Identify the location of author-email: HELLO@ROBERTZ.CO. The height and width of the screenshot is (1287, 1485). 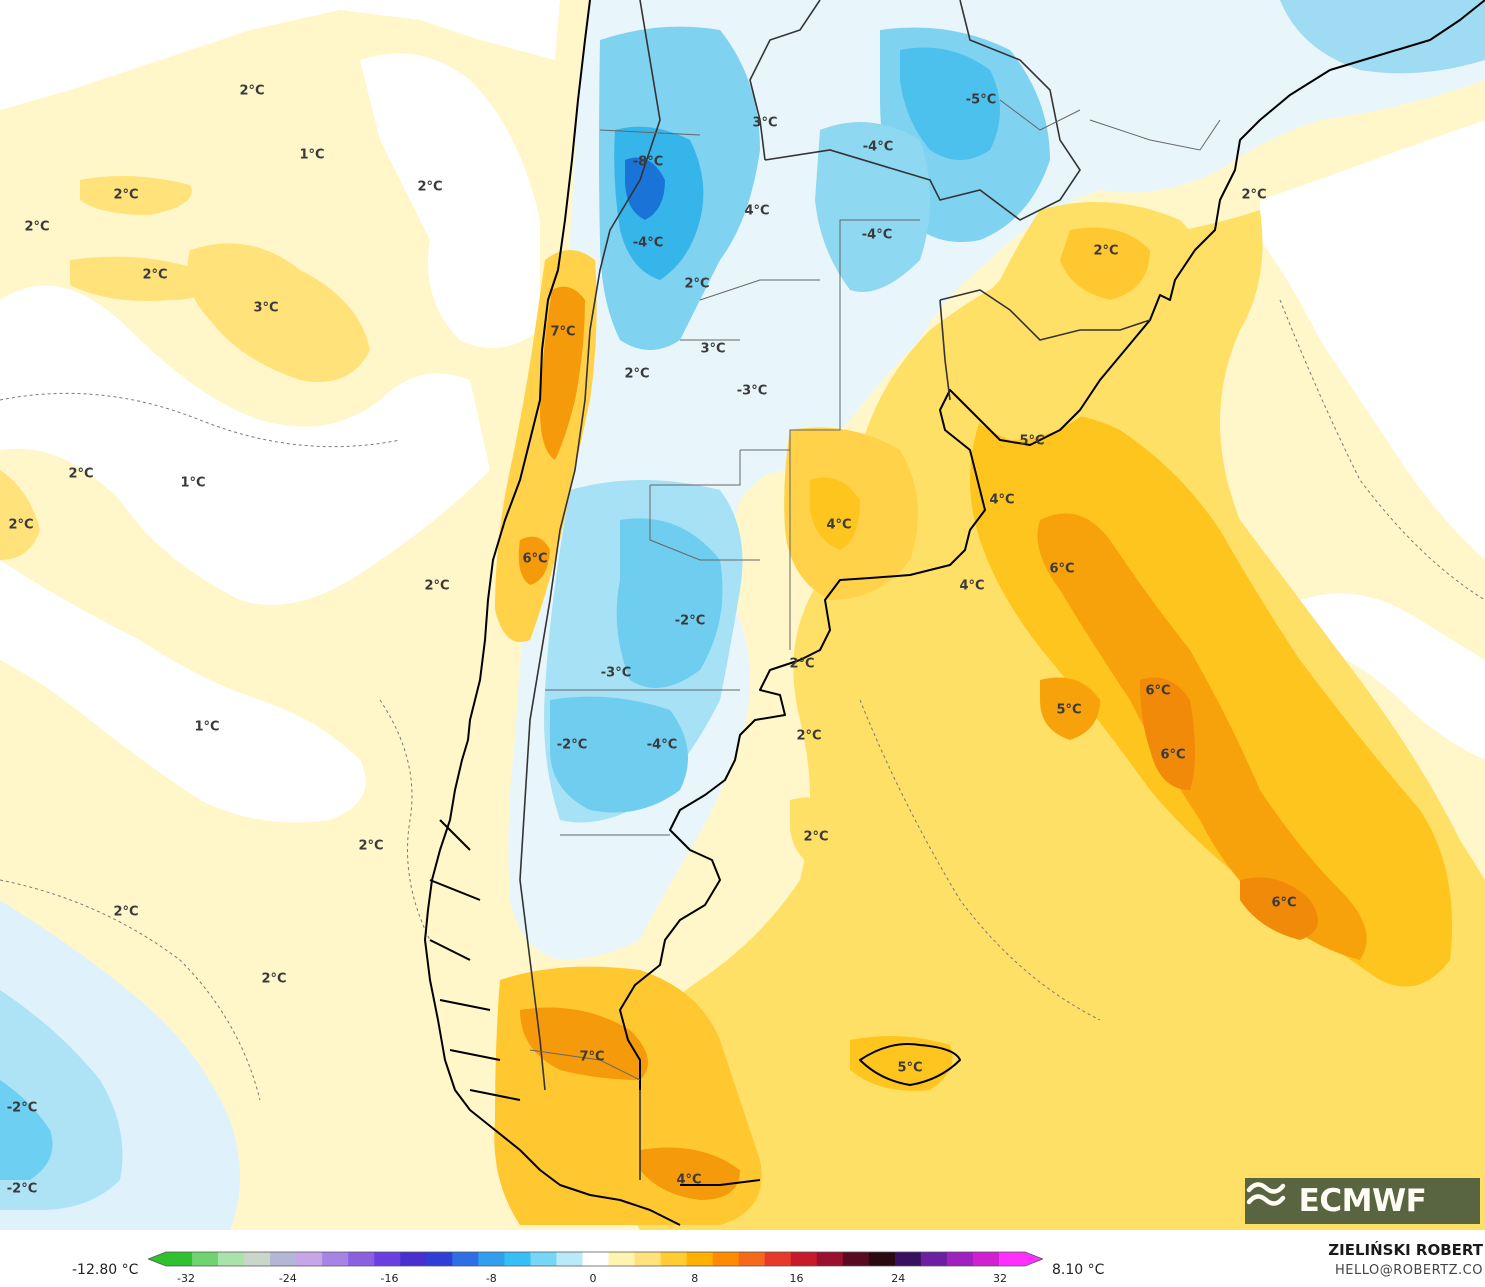
(1408, 1270).